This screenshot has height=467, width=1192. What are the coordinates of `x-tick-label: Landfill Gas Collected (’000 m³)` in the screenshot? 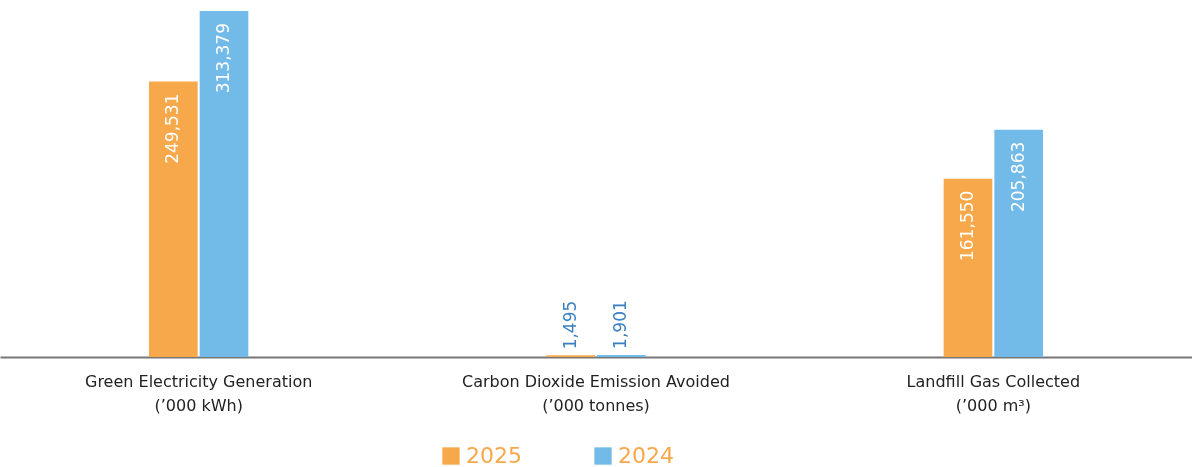 It's located at (993, 393).